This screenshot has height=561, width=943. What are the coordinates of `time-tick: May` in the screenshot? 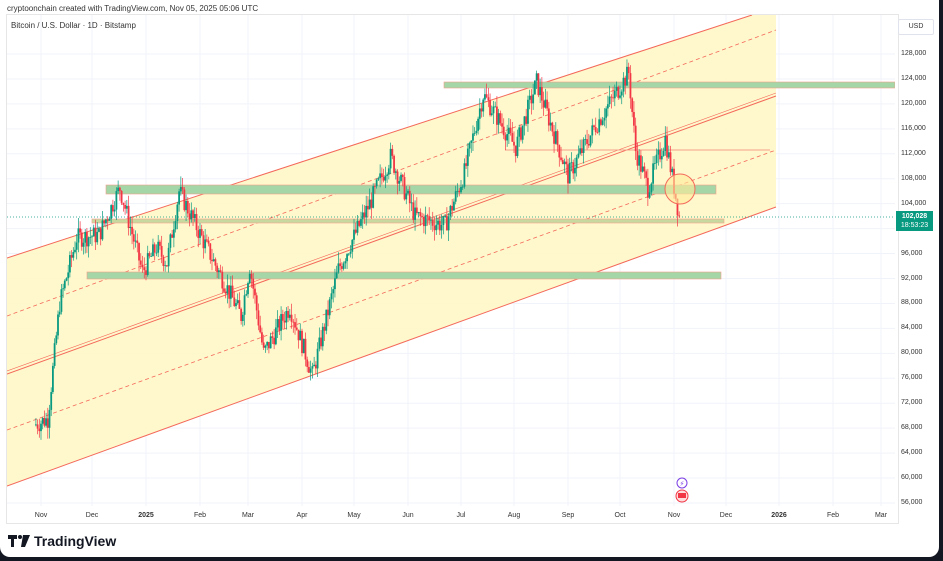 It's located at (354, 515).